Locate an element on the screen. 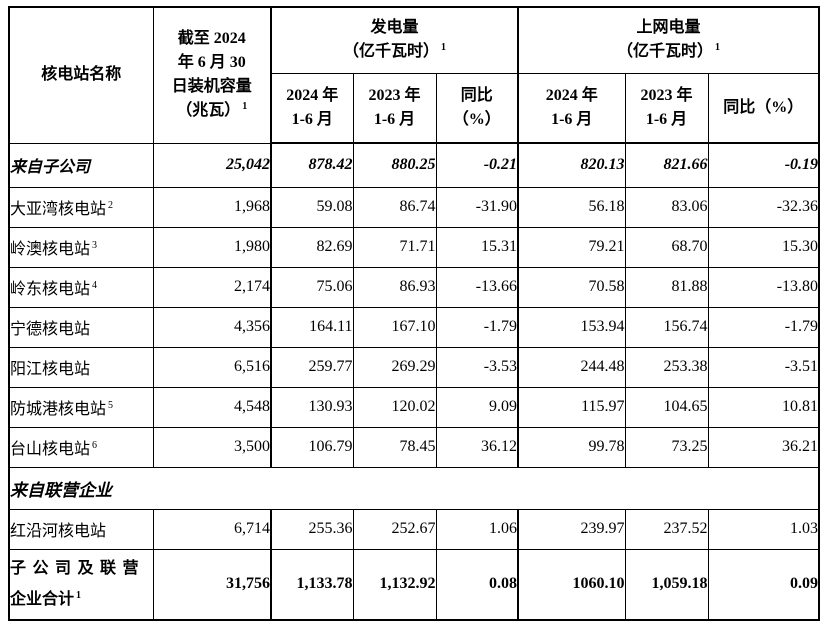  ongrid-yoy-cell: -13.80 is located at coordinates (763, 287).